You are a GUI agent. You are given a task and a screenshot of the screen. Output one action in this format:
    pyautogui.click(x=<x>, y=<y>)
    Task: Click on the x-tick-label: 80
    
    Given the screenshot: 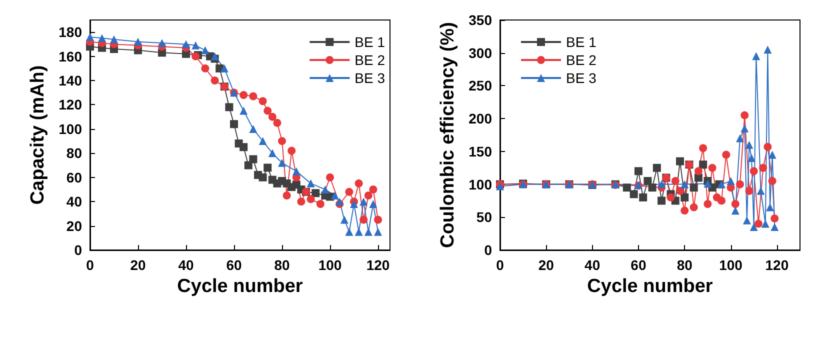 What is the action you would take?
    pyautogui.click(x=684, y=265)
    